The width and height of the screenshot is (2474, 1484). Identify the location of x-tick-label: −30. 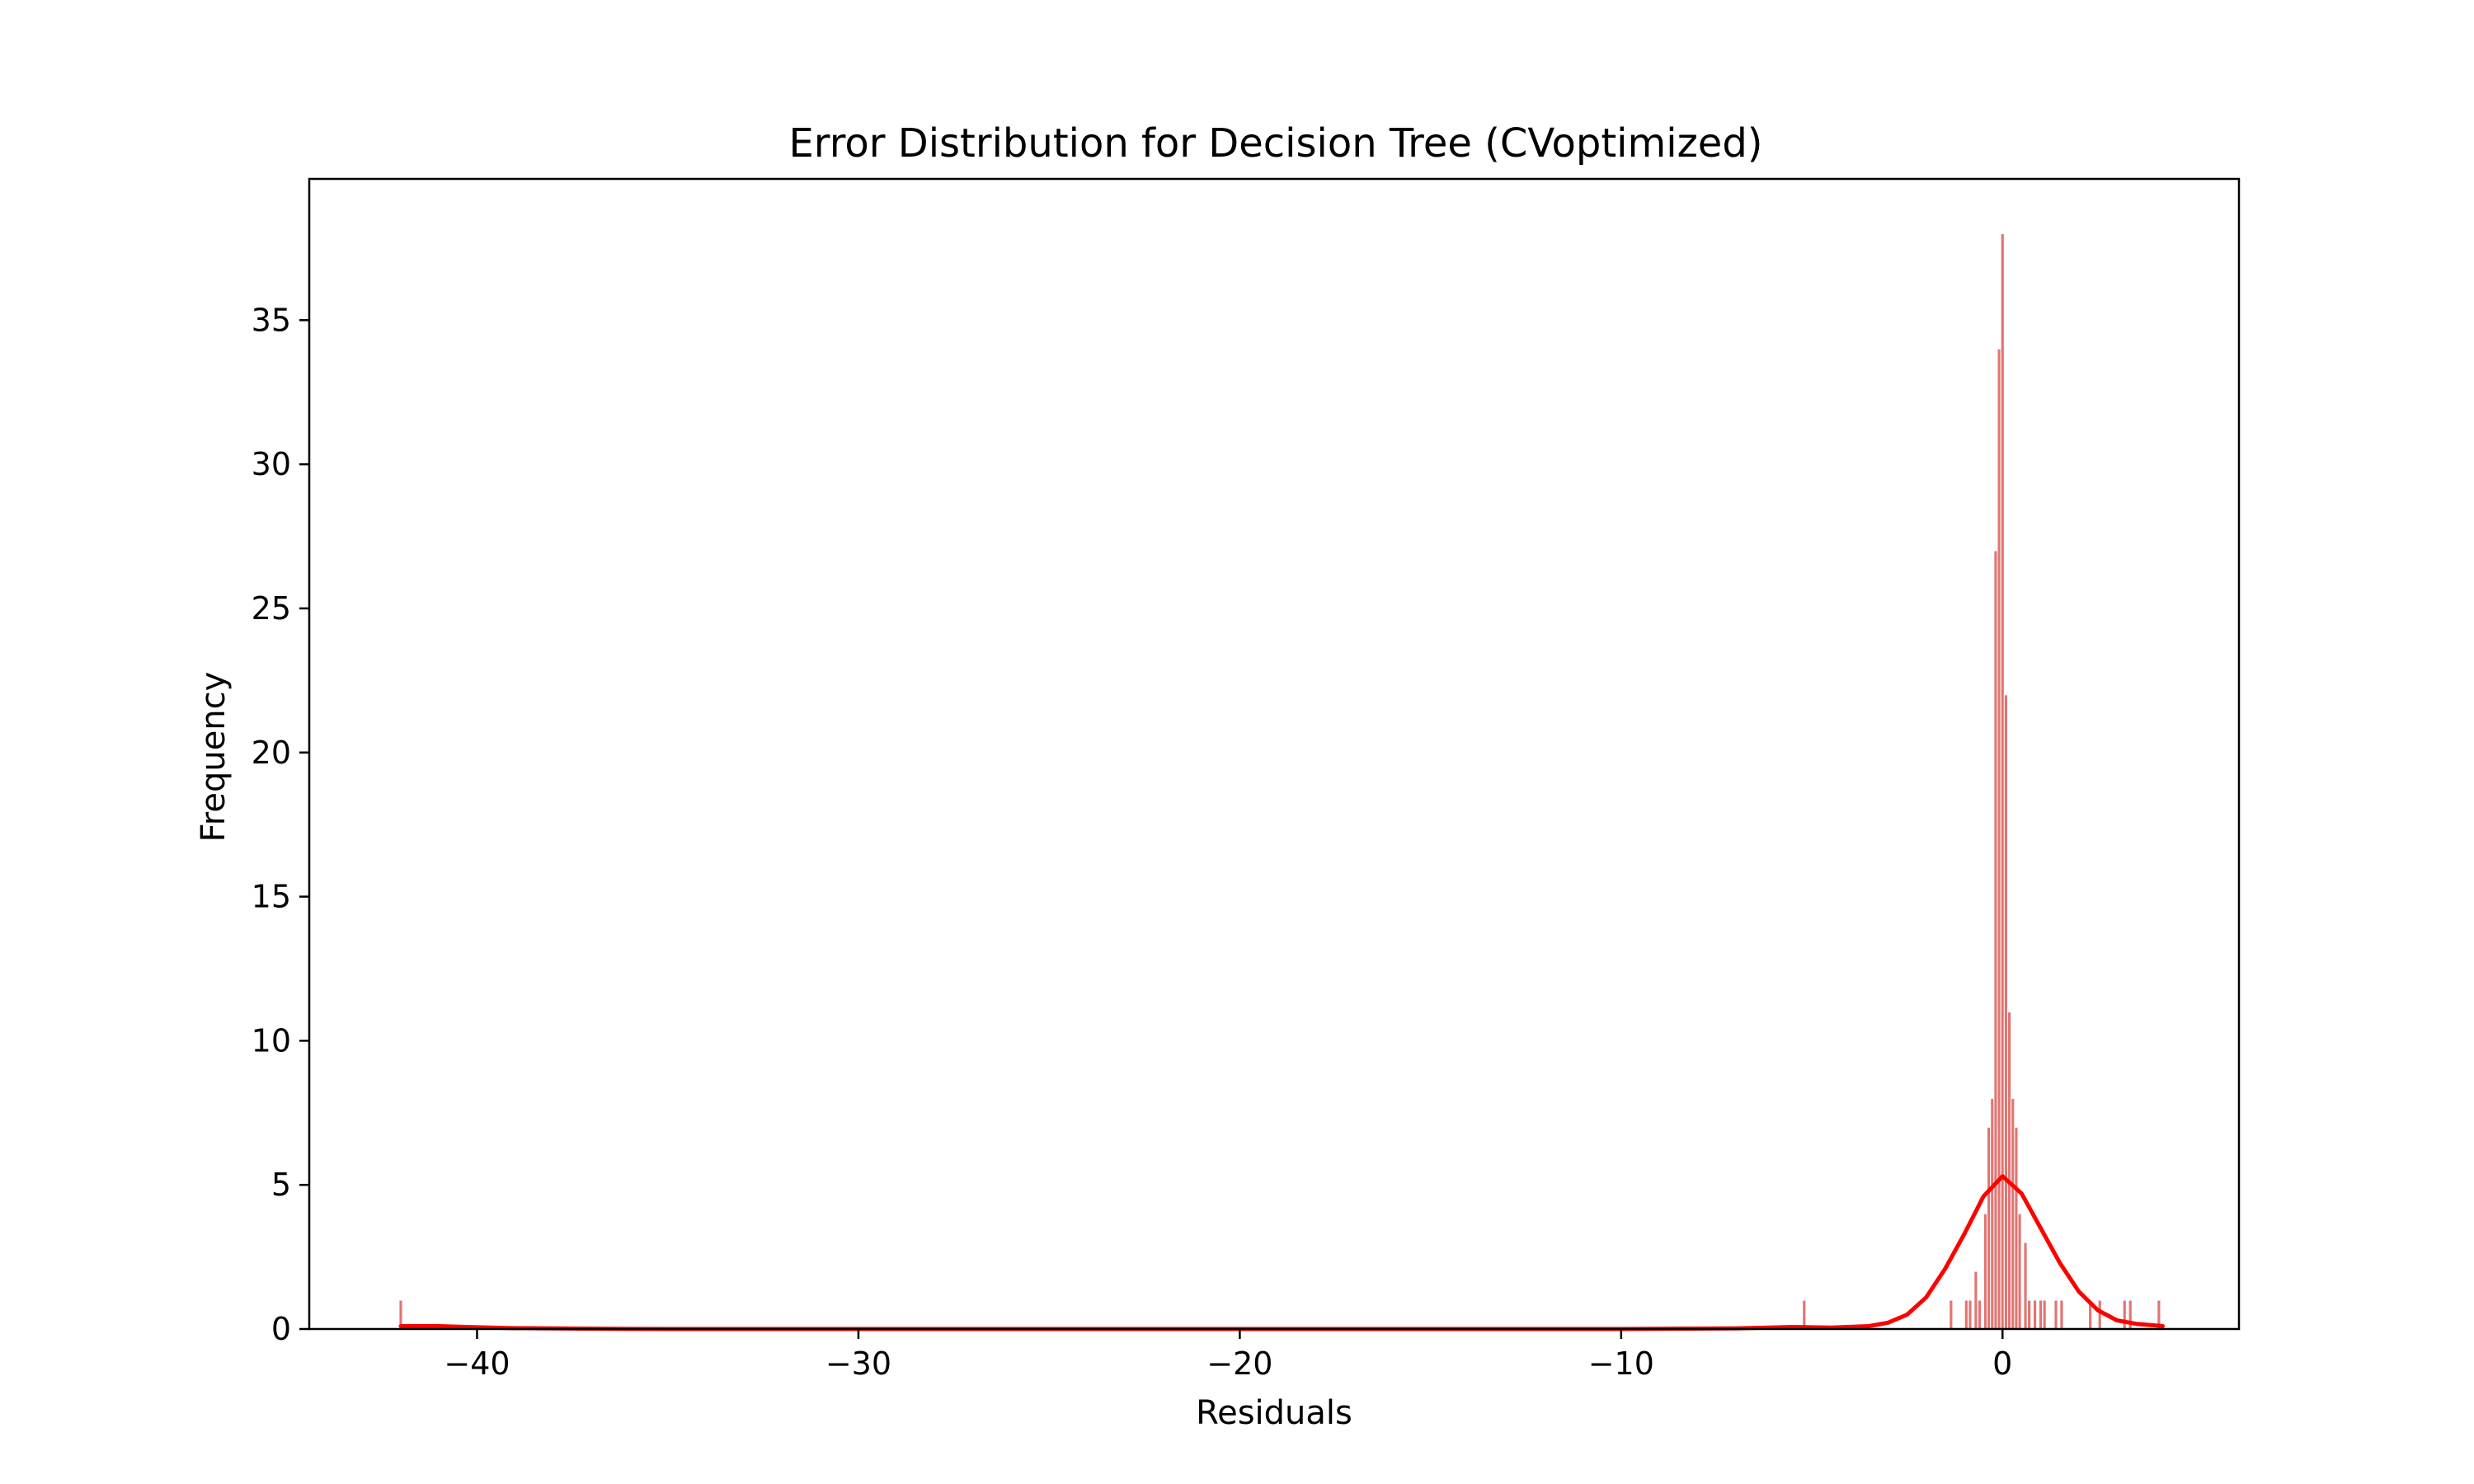
(858, 1363).